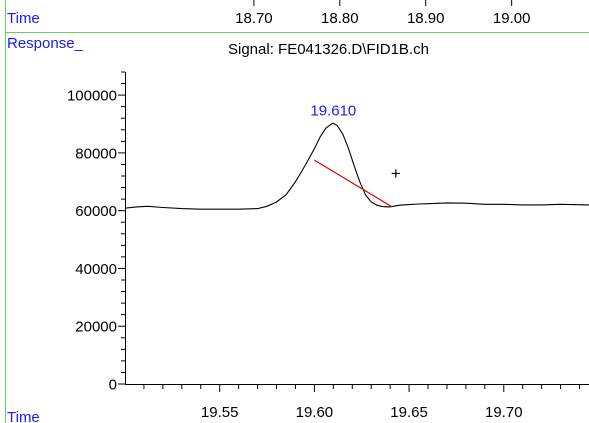  Describe the element at coordinates (512, 18) in the screenshot. I see `top-tick-label: 19.00` at that location.